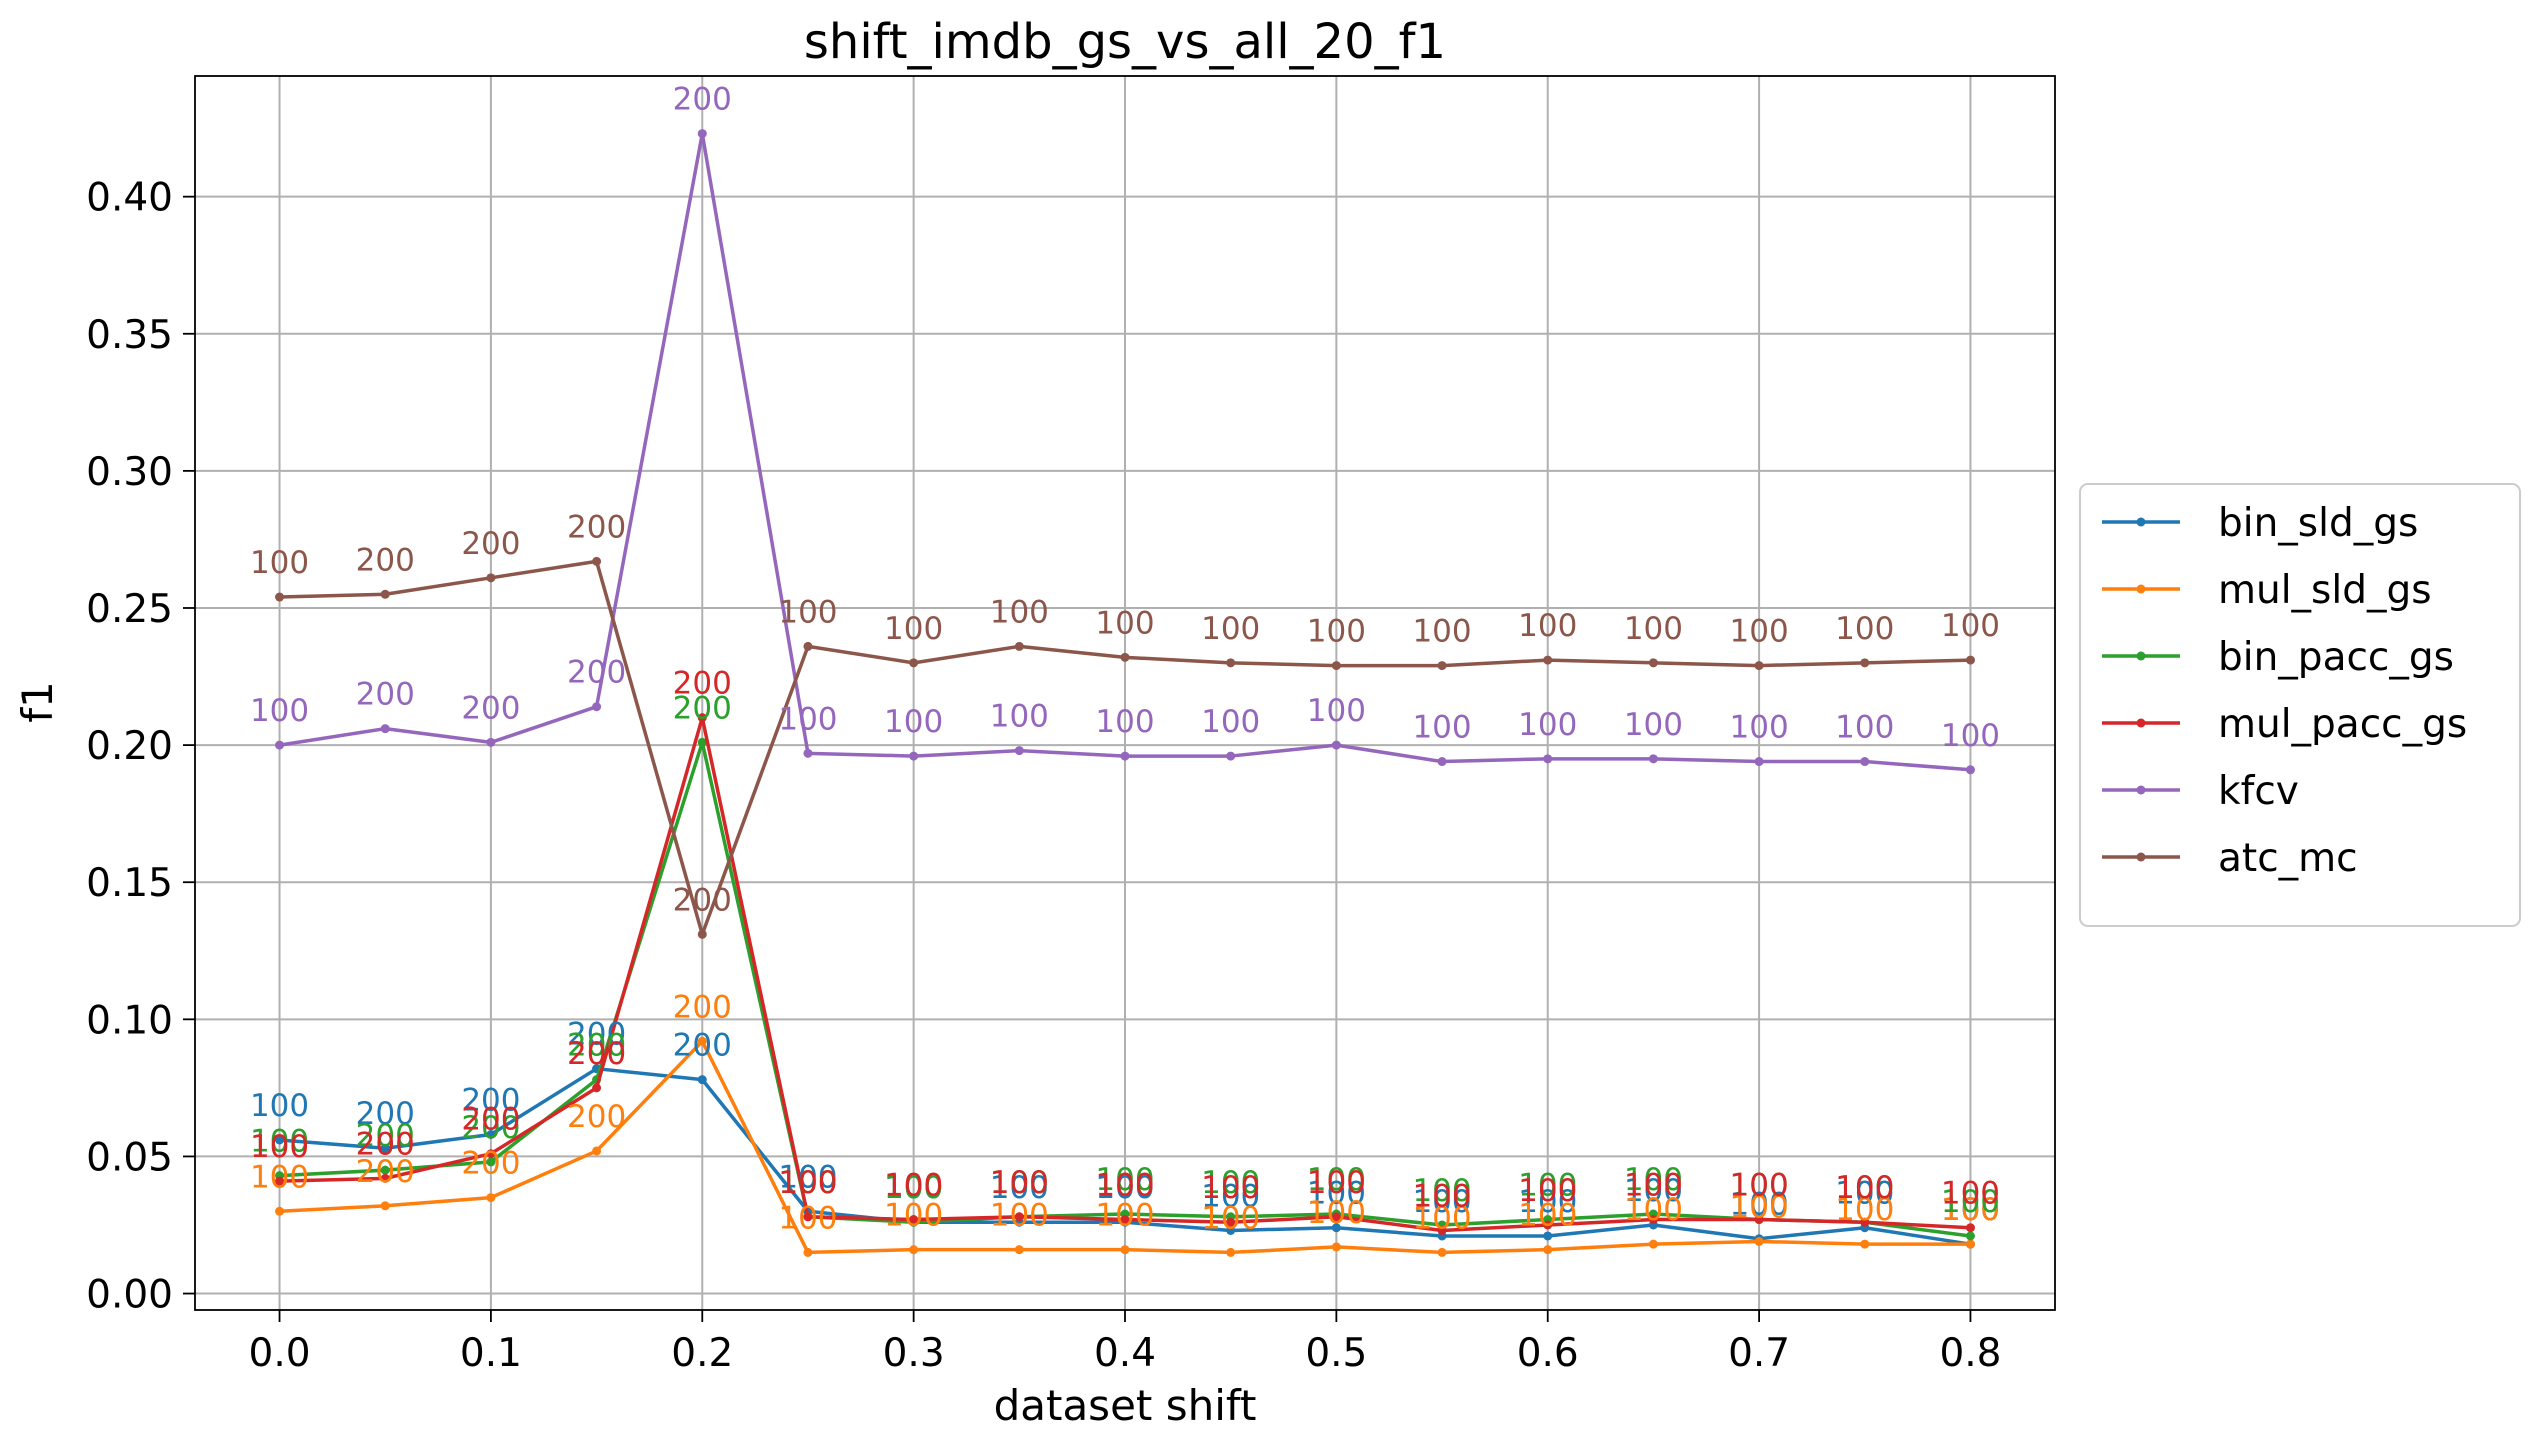 This screenshot has height=1451, width=2539. What do you see at coordinates (2141, 723) in the screenshot?
I see `legend-marker-mul_pacc_gs` at bounding box center [2141, 723].